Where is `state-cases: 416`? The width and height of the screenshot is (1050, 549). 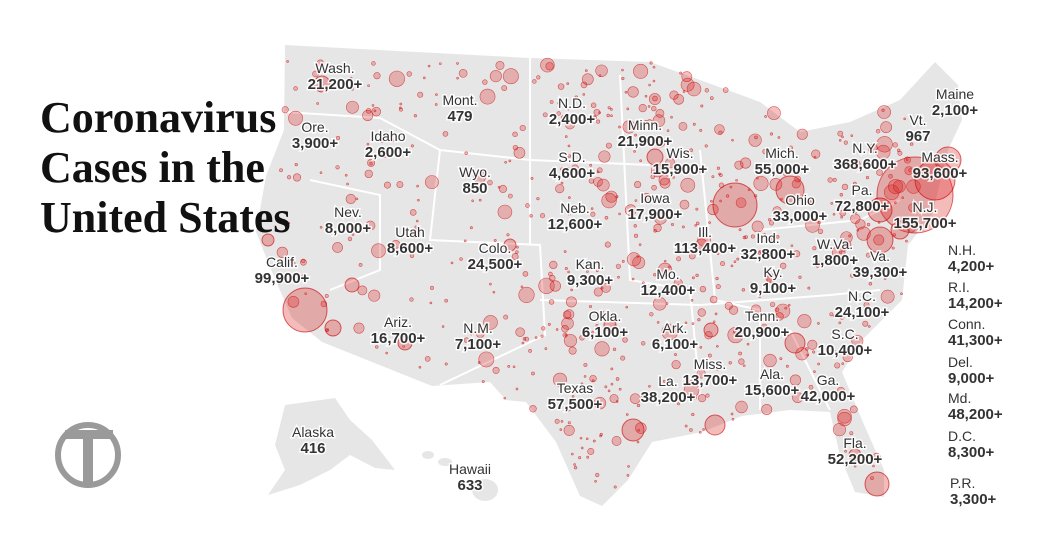
state-cases: 416 is located at coordinates (312, 448).